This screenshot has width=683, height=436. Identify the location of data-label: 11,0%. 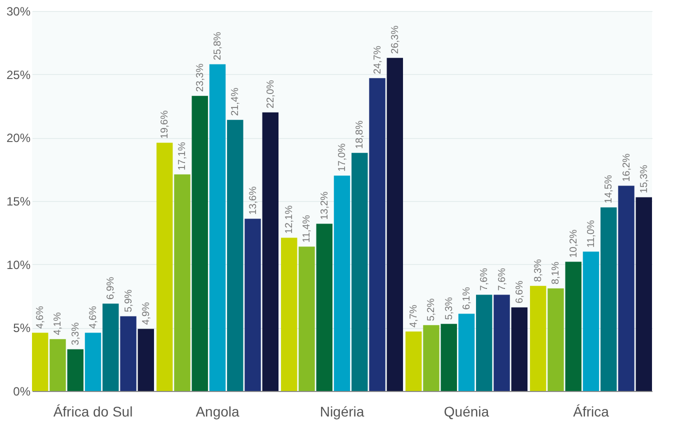
(591, 234).